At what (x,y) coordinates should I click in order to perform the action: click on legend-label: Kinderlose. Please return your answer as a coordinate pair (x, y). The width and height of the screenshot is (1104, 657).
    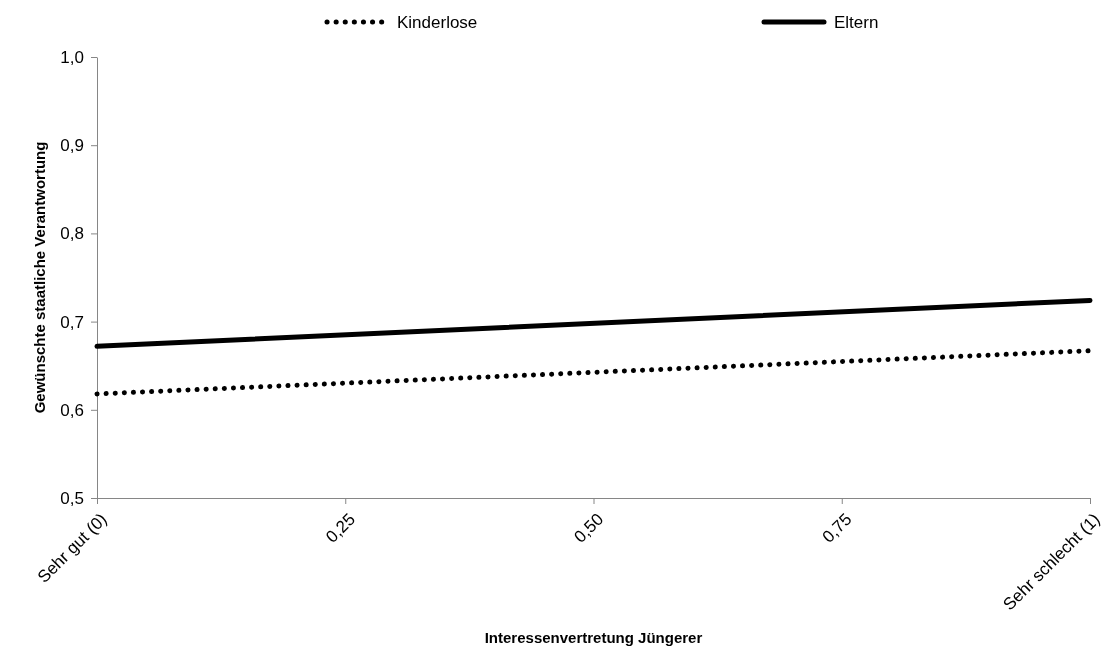
    Looking at the image, I should click on (437, 22).